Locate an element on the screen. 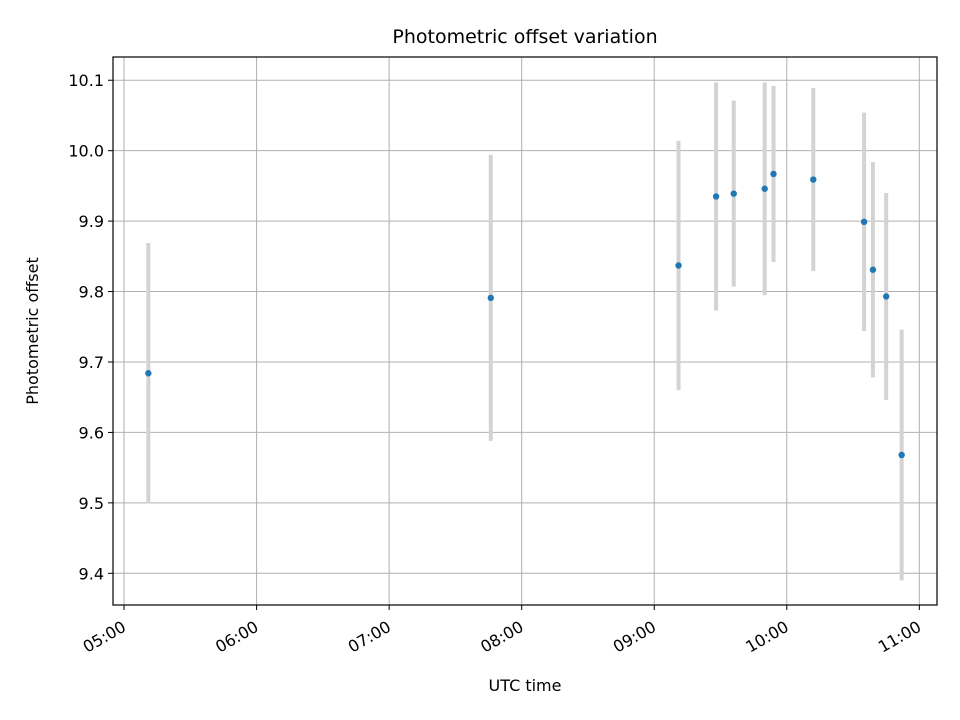 Image resolution: width=960 pixels, height=720 pixels. y-tick-label: 10.0 is located at coordinates (86, 151).